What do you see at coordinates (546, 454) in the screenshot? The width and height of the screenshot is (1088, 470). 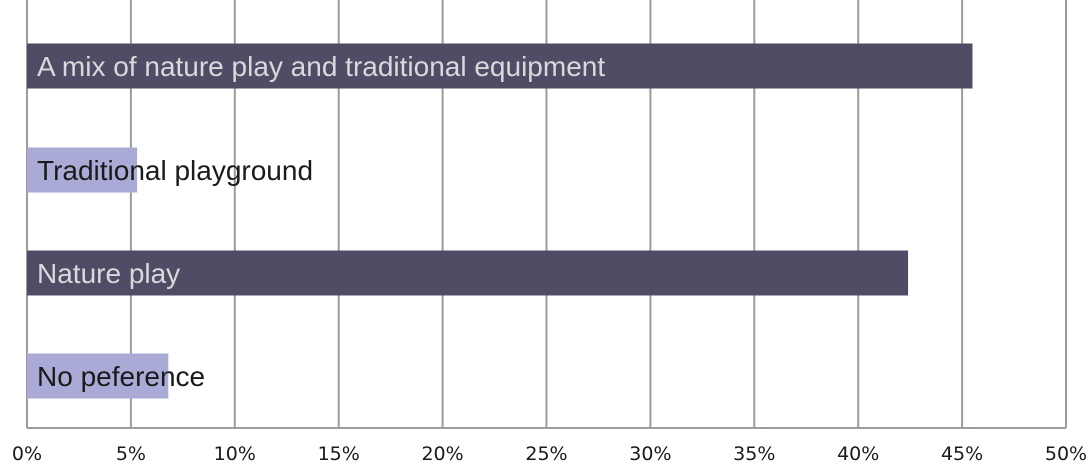 I see `x-tick-label: 25%` at bounding box center [546, 454].